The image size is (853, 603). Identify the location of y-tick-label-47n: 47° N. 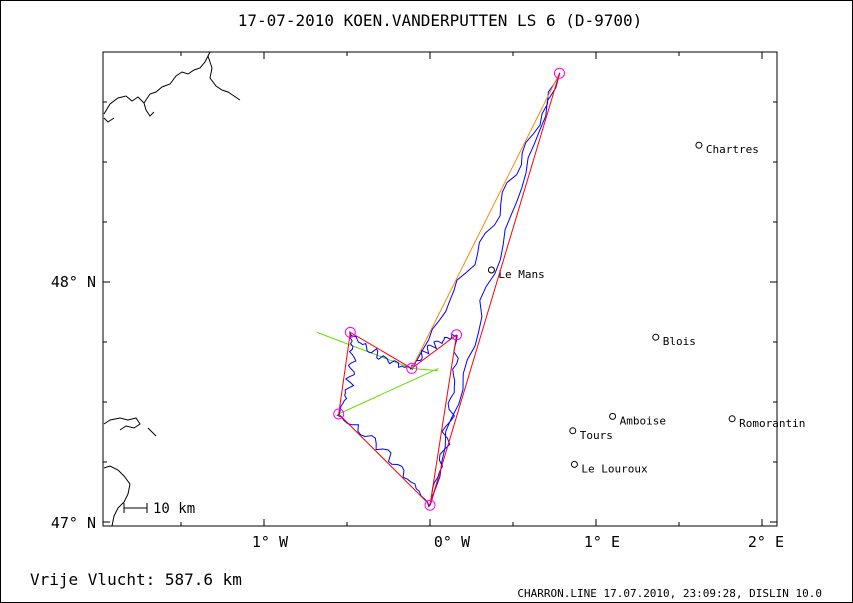
(73, 523).